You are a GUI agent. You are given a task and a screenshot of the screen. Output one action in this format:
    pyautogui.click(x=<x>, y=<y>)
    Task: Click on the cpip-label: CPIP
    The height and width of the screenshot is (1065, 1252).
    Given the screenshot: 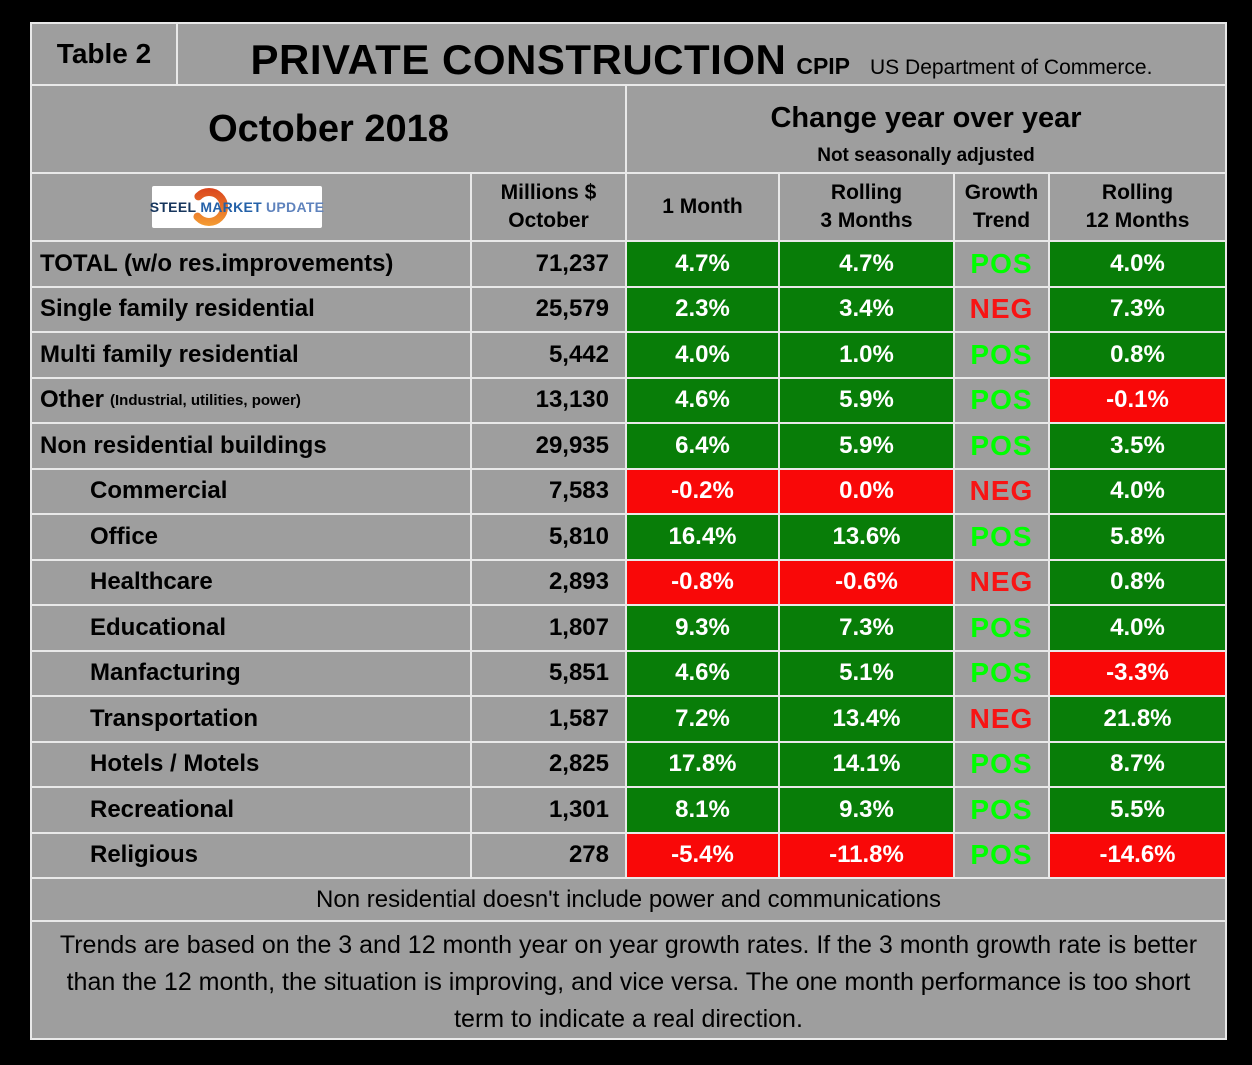 What is the action you would take?
    pyautogui.click(x=823, y=66)
    